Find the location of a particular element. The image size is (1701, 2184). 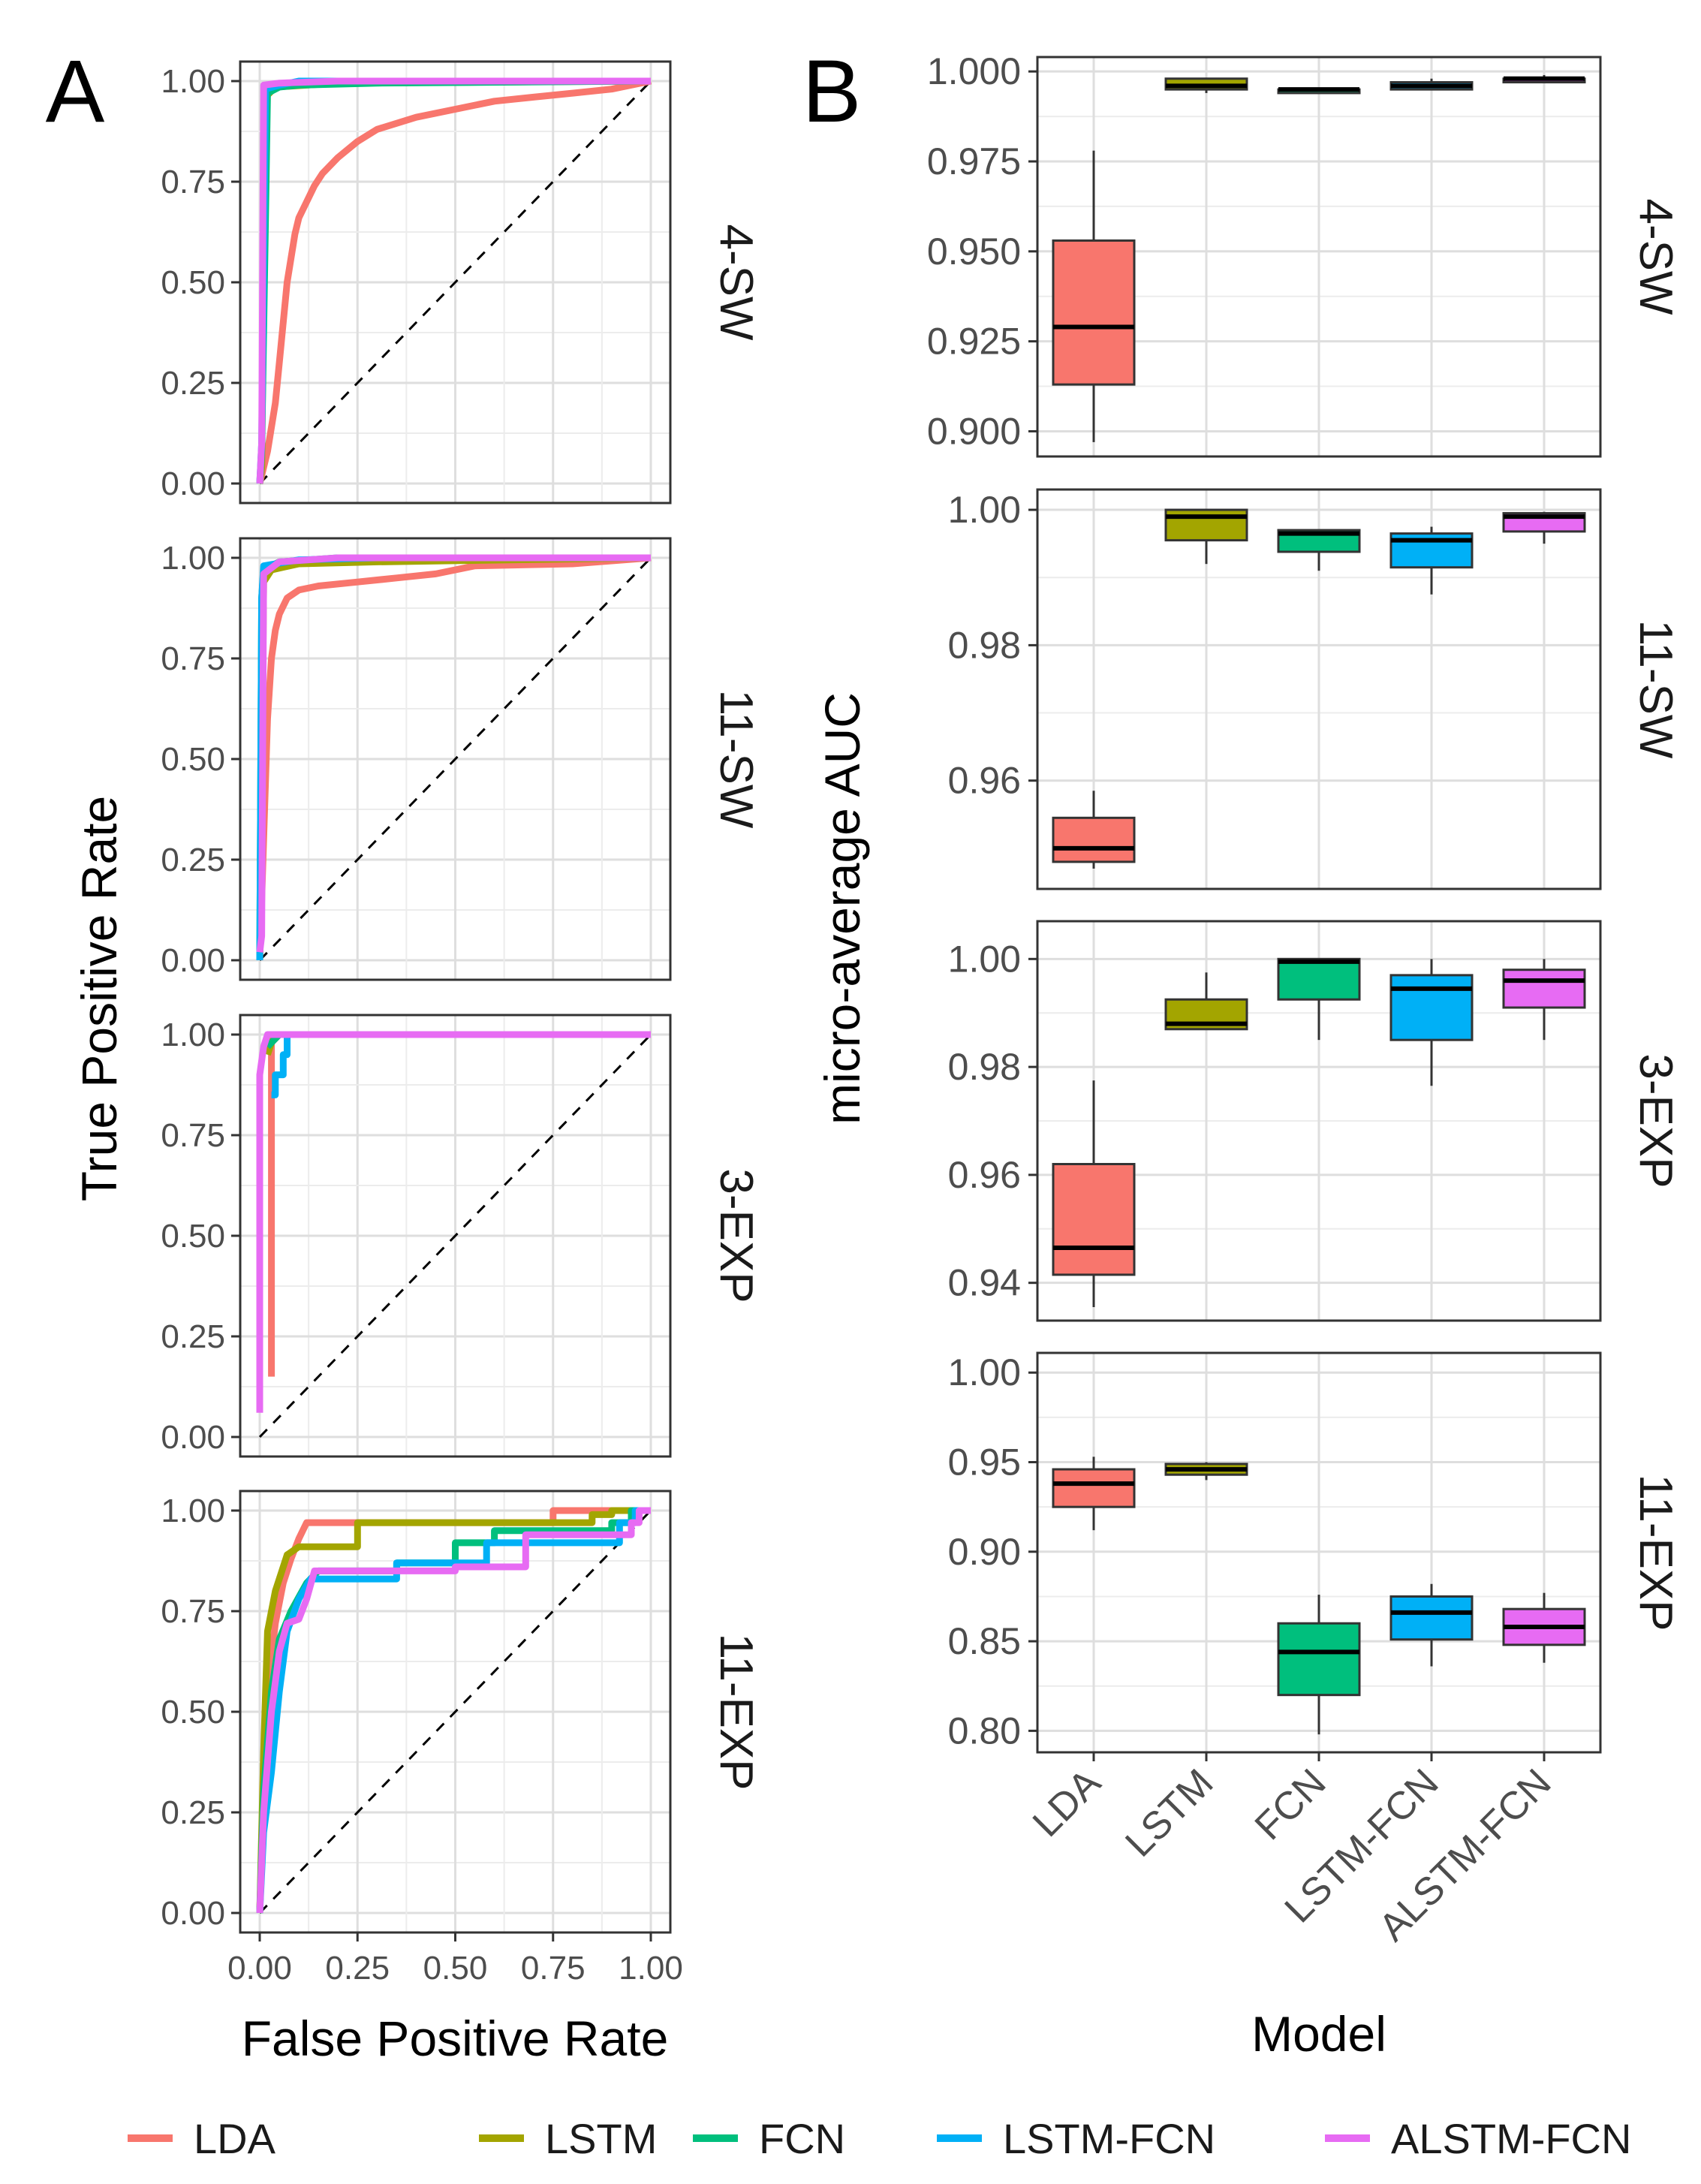

legend-label-fcn: FCN is located at coordinates (802, 2138).